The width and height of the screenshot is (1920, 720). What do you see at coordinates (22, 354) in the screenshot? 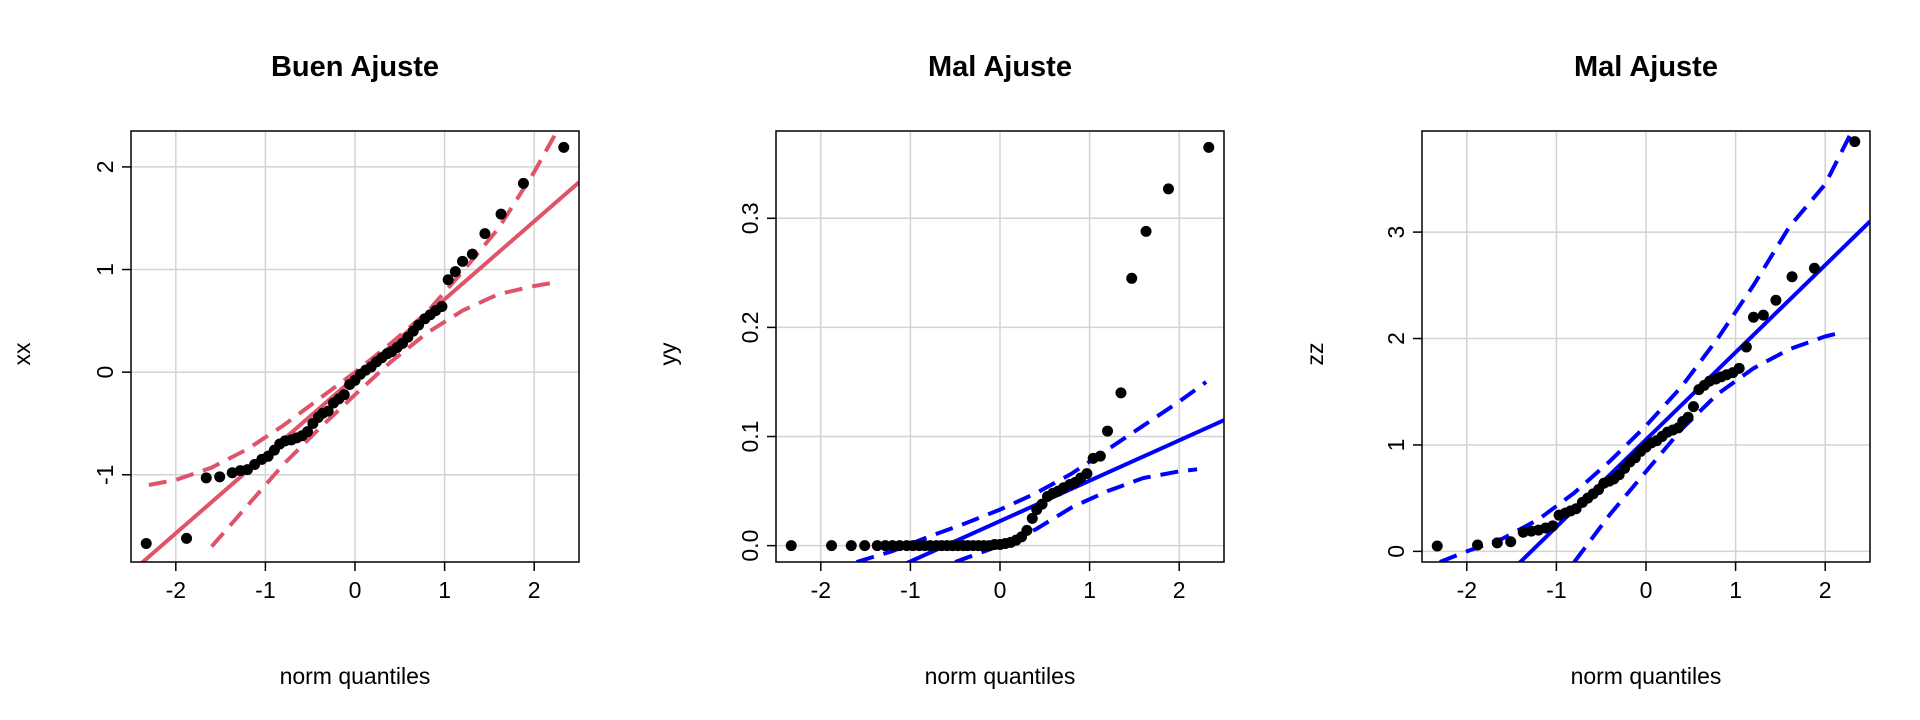
I see `y-axis-label: xx` at bounding box center [22, 354].